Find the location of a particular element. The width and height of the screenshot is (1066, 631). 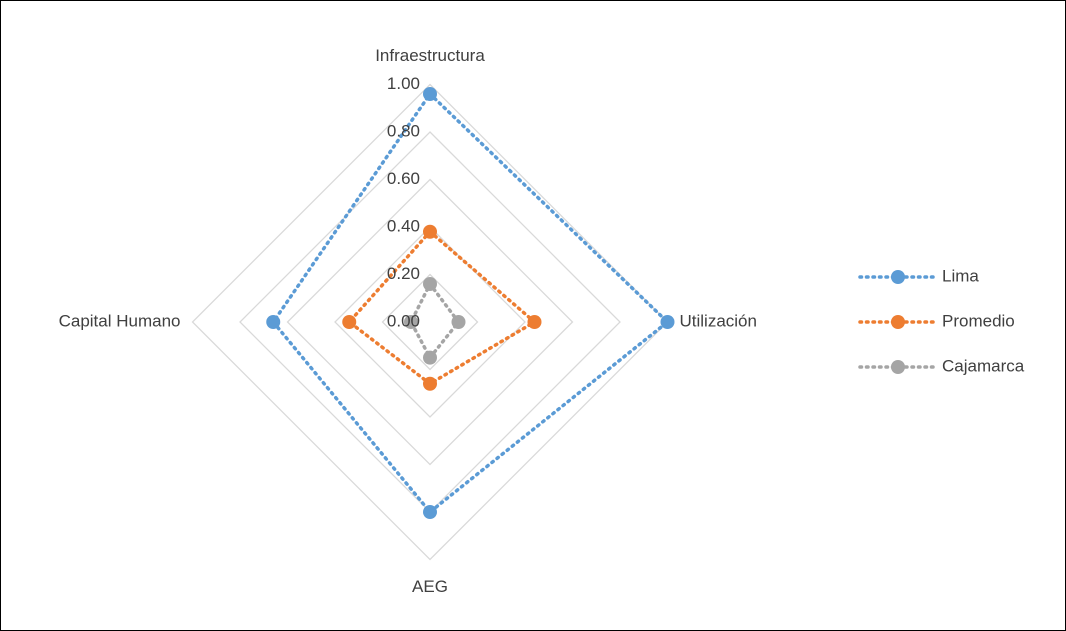

r-tick-label: 0.00 is located at coordinates (403, 320).